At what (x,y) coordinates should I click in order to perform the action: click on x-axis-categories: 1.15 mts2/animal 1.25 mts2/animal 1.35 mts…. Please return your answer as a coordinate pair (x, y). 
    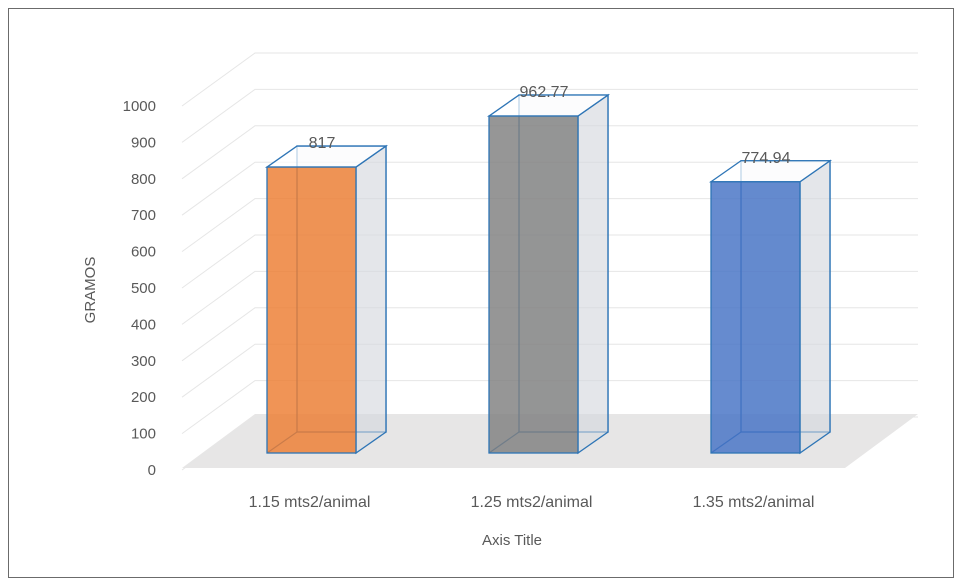
    Looking at the image, I should click on (532, 502).